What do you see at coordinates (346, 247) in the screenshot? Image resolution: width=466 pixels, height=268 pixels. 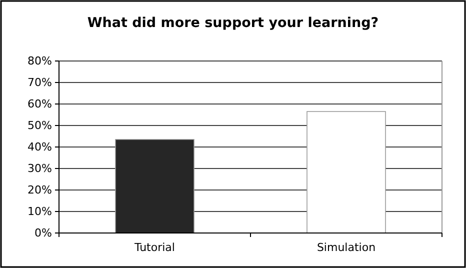 I see `x-tick-label: Simulation` at bounding box center [346, 247].